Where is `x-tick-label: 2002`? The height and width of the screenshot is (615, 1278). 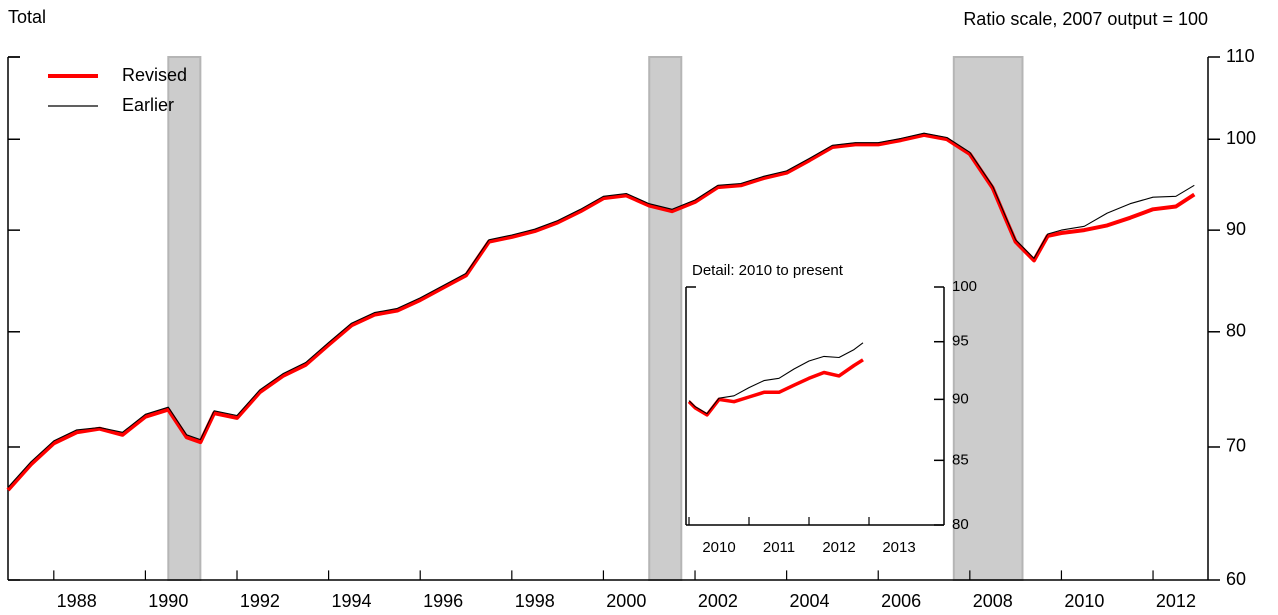 x-tick-label: 2002 is located at coordinates (718, 601).